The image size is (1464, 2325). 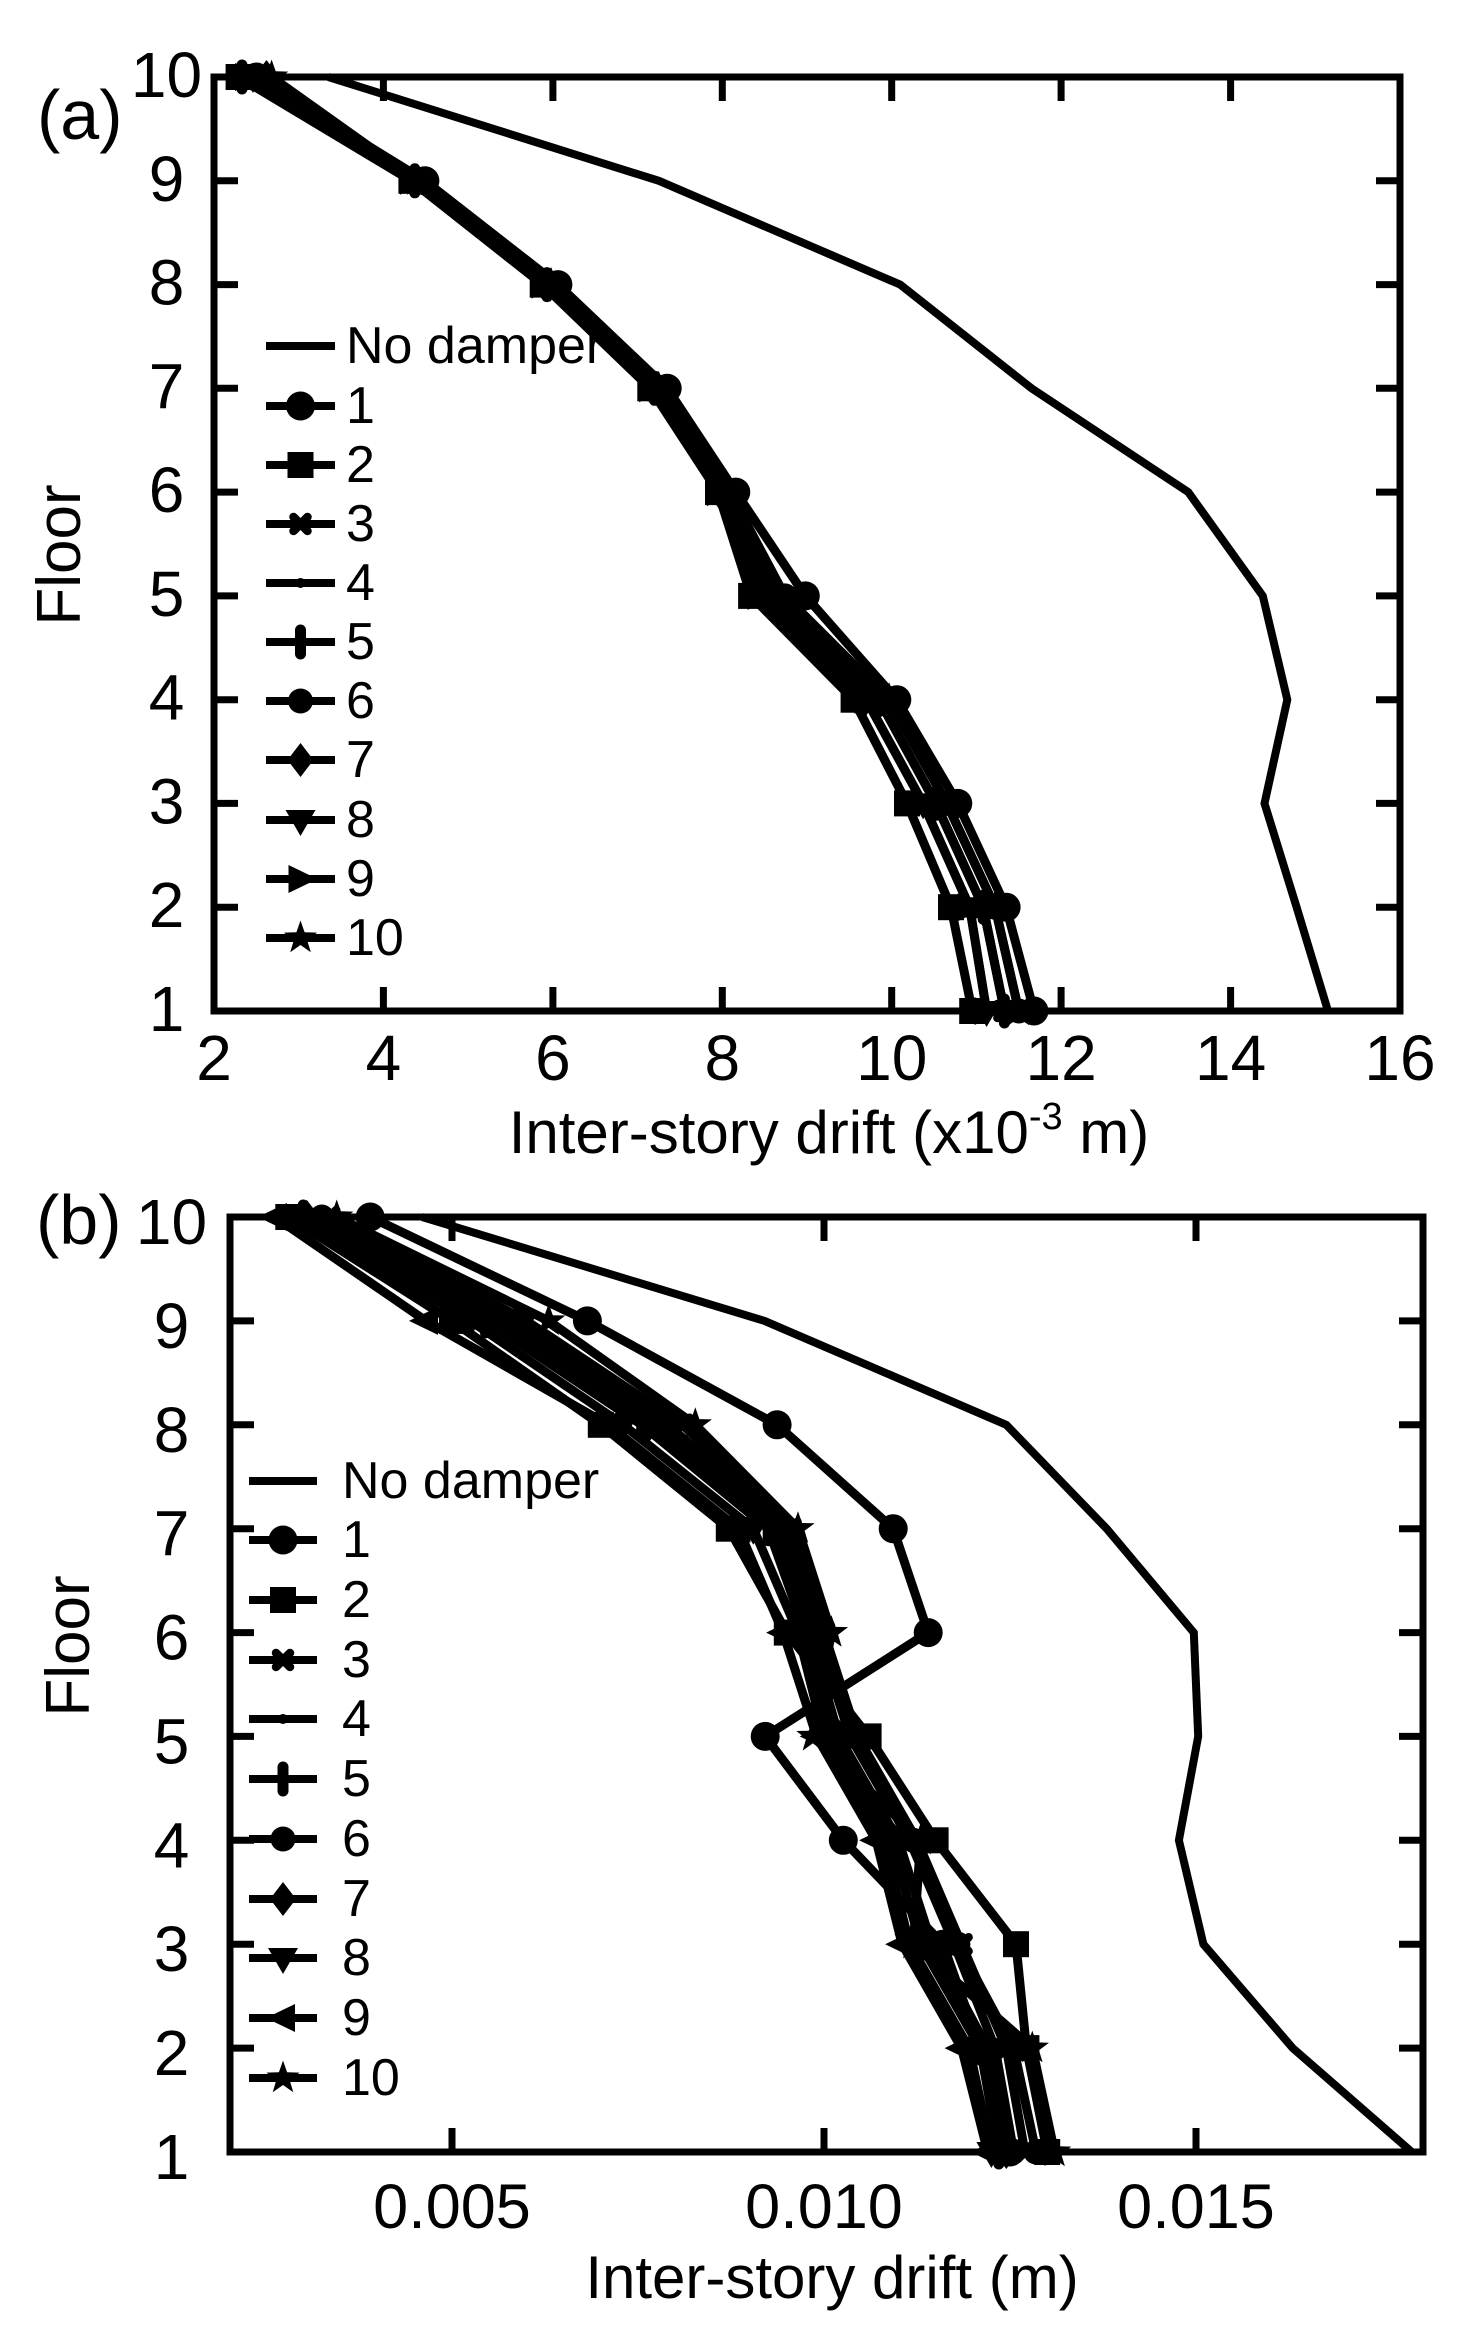 What do you see at coordinates (1399, 1058) in the screenshot?
I see `svg-text: 16` at bounding box center [1399, 1058].